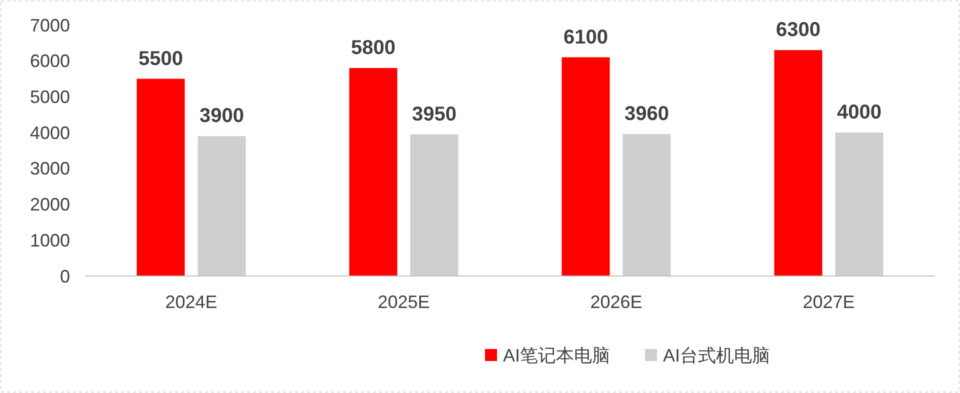  I want to click on x-tick-label: 2026E, so click(616, 302).